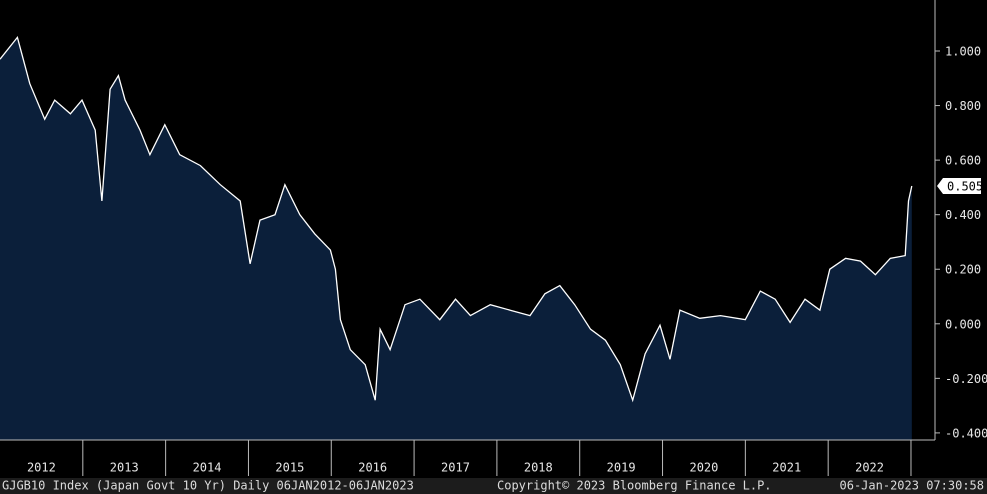 Image resolution: width=987 pixels, height=494 pixels. What do you see at coordinates (634, 486) in the screenshot?
I see `source: Copyright© 2023 Bloomberg Finance L.P.` at bounding box center [634, 486].